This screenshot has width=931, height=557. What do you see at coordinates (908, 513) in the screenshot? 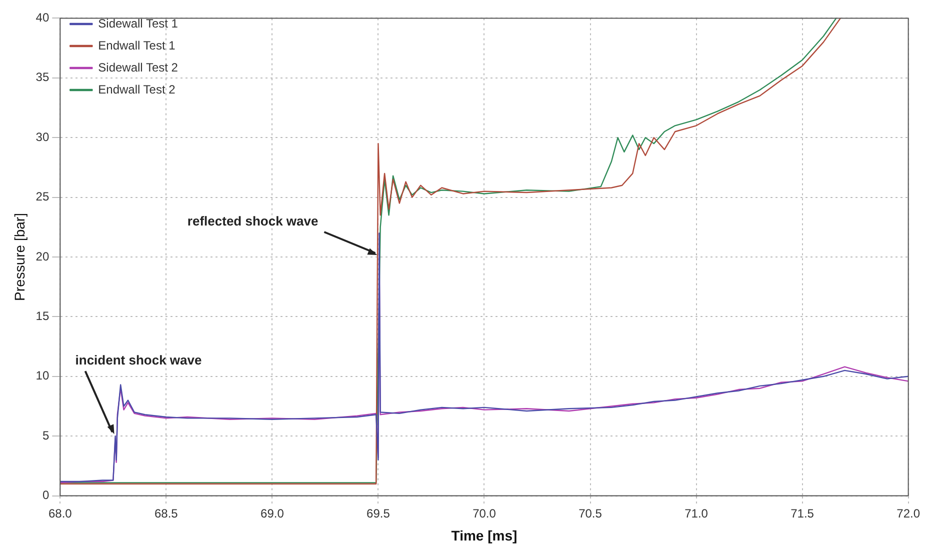
I see `x-tick-label: 72.0` at bounding box center [908, 513].